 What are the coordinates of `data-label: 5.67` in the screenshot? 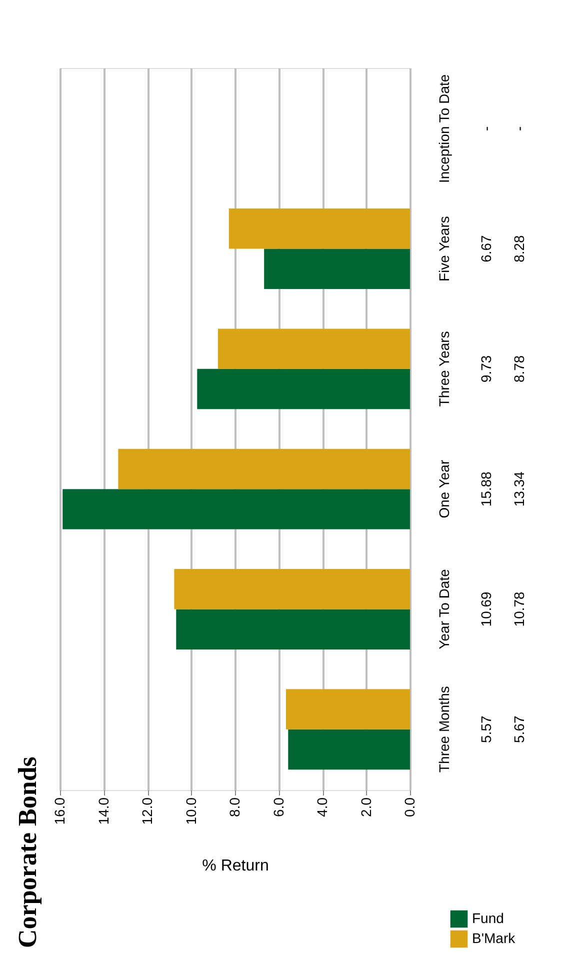 It's located at (519, 729).